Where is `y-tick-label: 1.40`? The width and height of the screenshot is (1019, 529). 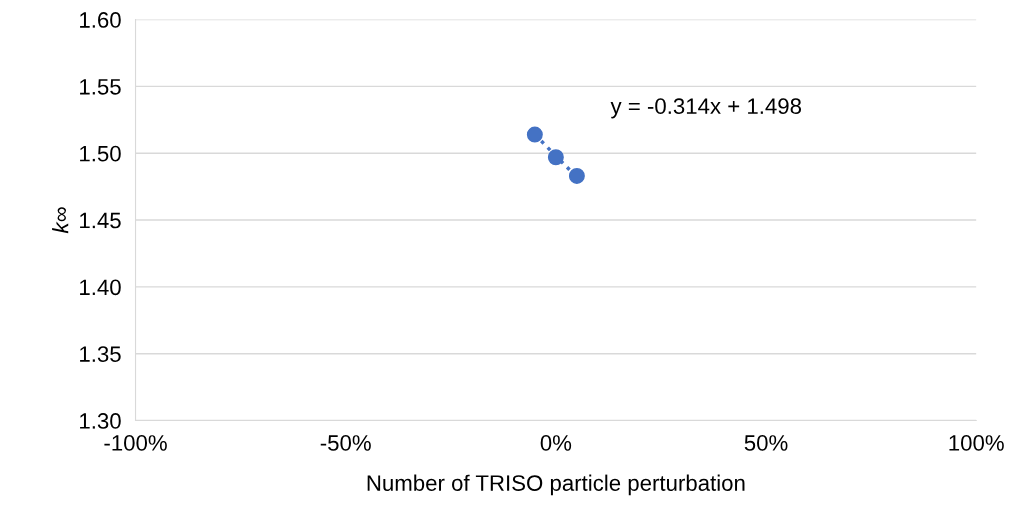 y-tick-label: 1.40 is located at coordinates (100, 287).